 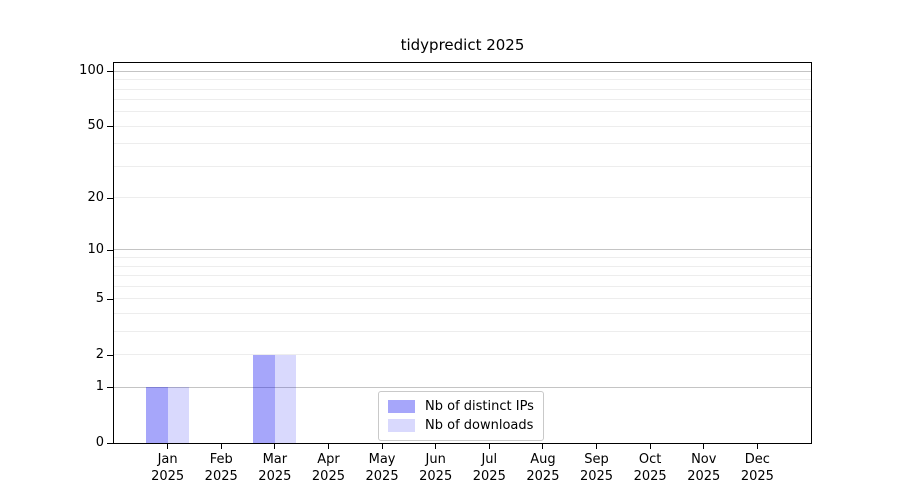 What do you see at coordinates (597, 468) in the screenshot?
I see `x-axis-tick-label: Sep 2025` at bounding box center [597, 468].